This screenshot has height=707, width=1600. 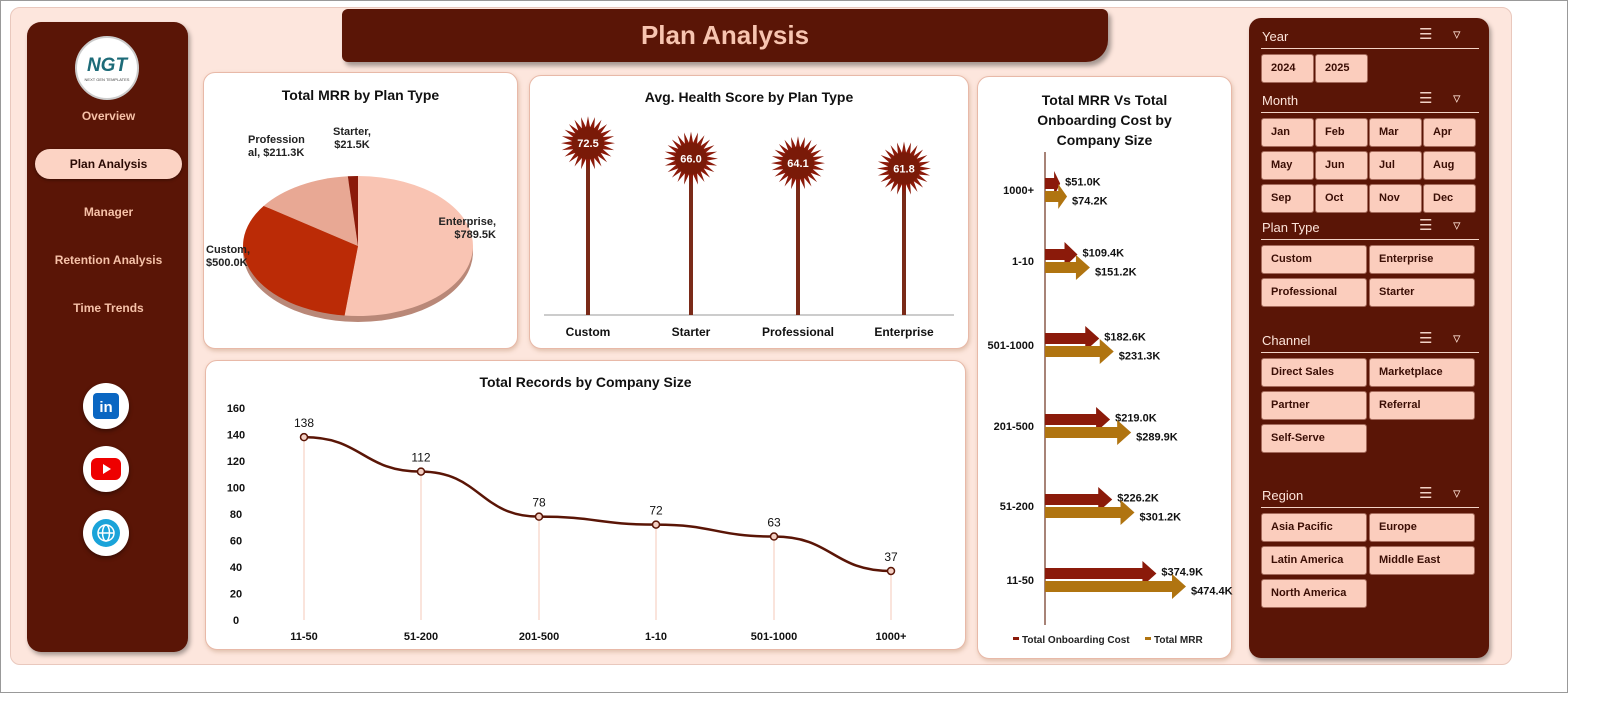 What do you see at coordinates (1370, 100) in the screenshot?
I see `slicer-header-month: Month ☰ ▿` at bounding box center [1370, 100].